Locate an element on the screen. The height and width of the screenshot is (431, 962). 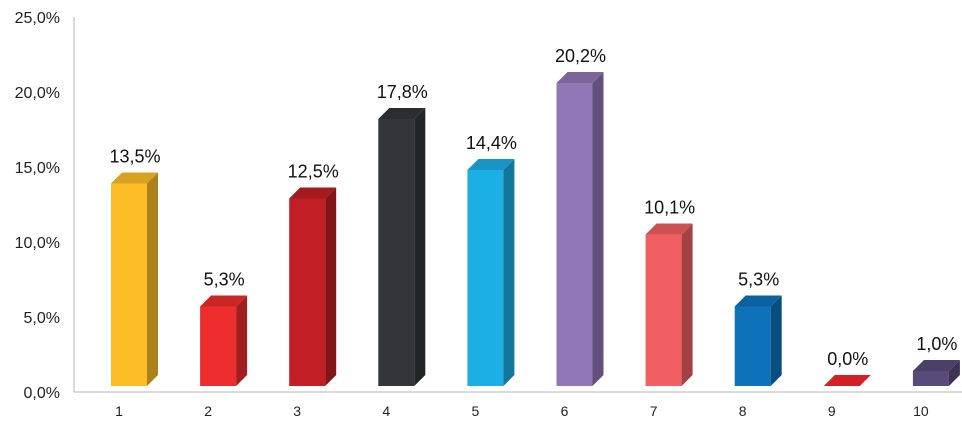
x-tick-label: 6 is located at coordinates (565, 411).